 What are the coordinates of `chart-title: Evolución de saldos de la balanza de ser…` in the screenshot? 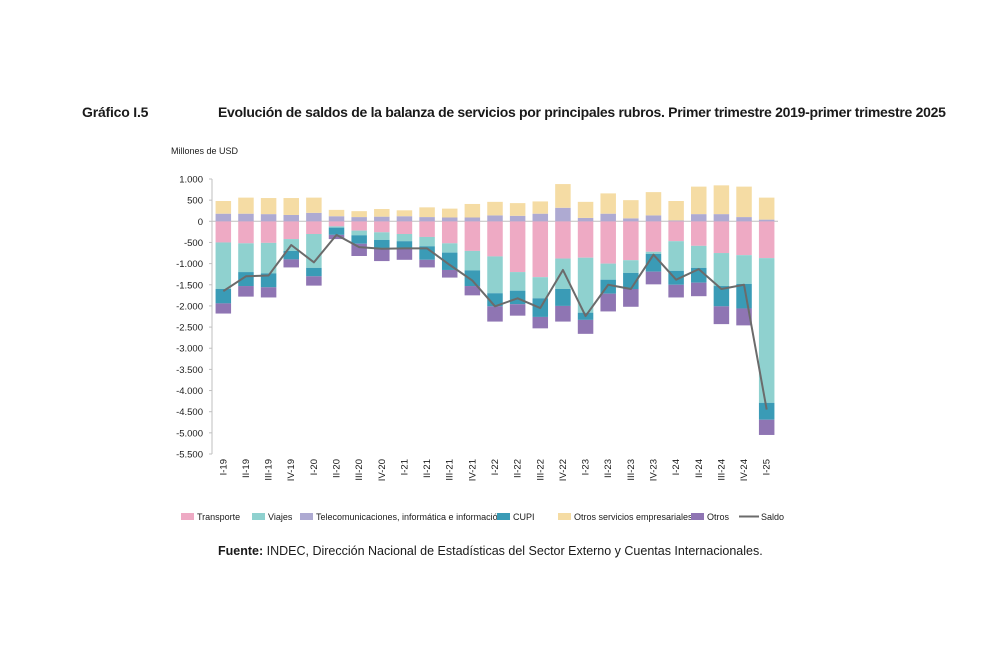 It's located at (582, 112).